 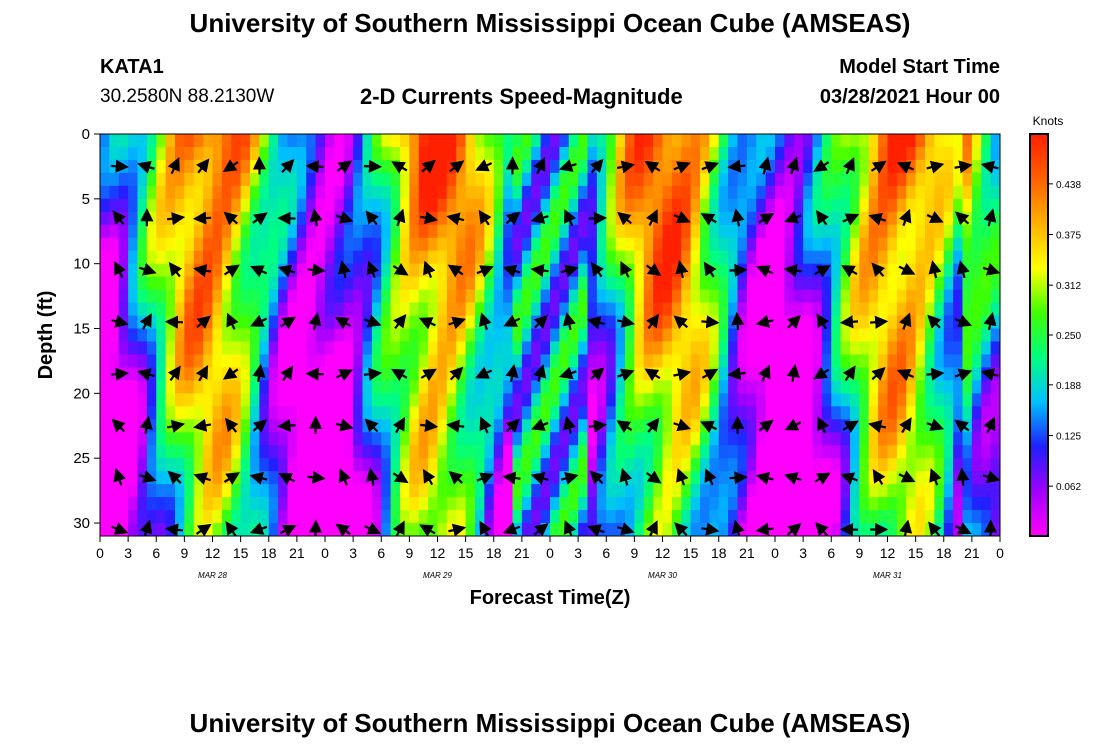 What do you see at coordinates (156, 553) in the screenshot?
I see `x-tick-label: 6` at bounding box center [156, 553].